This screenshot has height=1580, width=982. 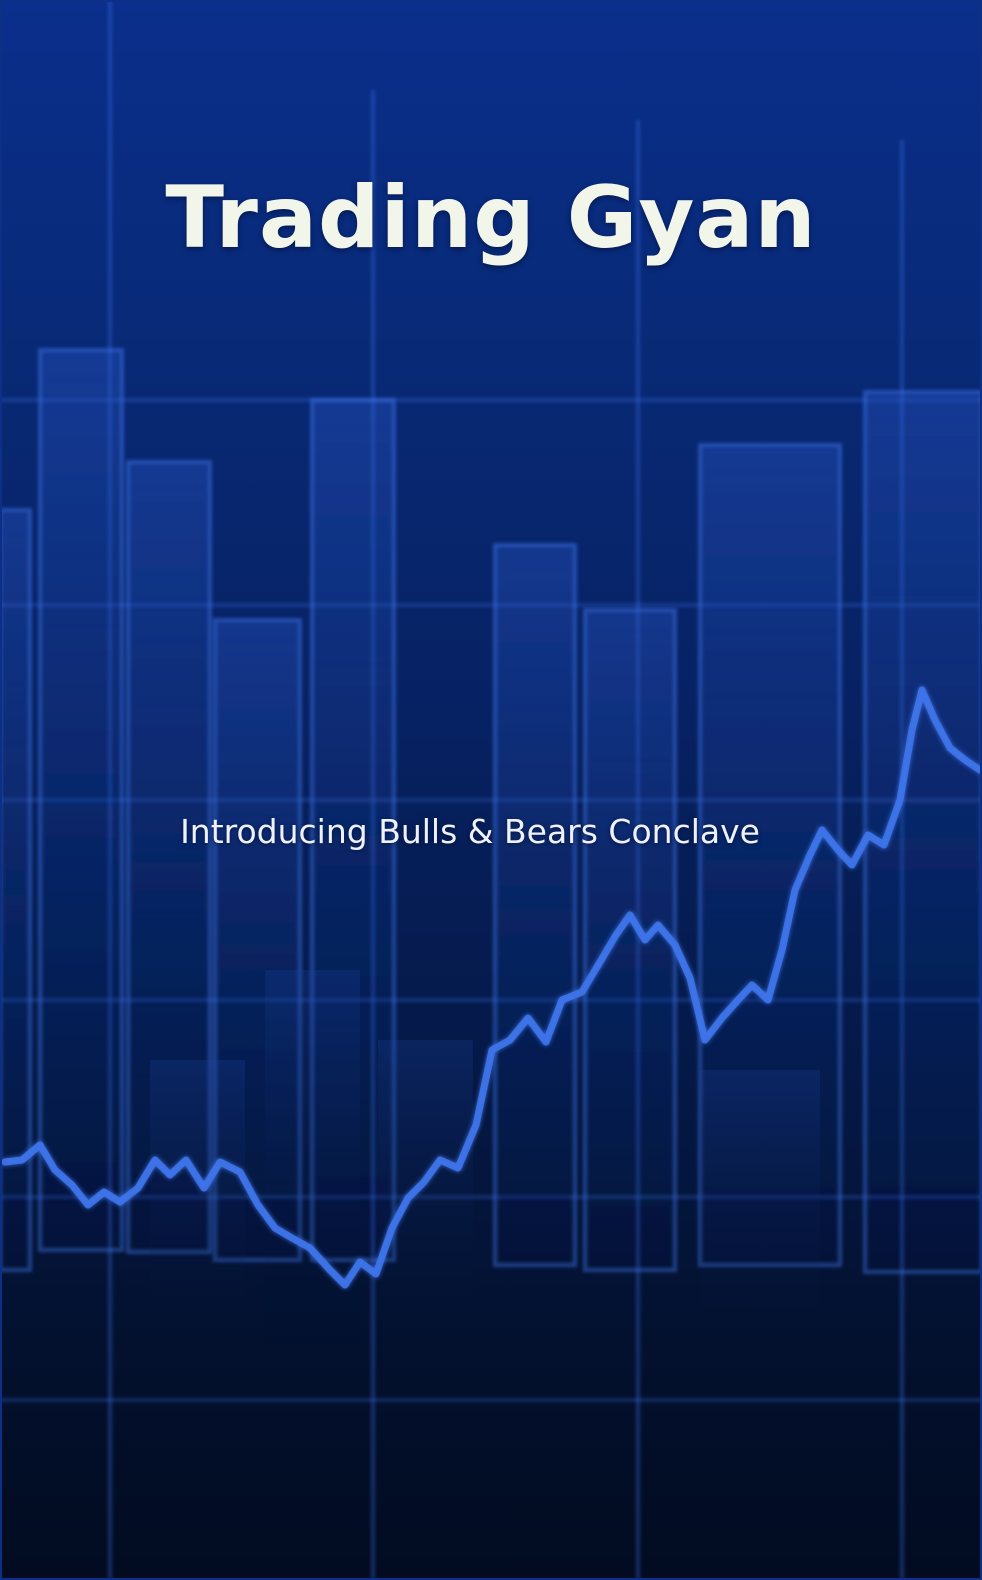 What do you see at coordinates (491, 218) in the screenshot?
I see `app-title: Trading Gyan` at bounding box center [491, 218].